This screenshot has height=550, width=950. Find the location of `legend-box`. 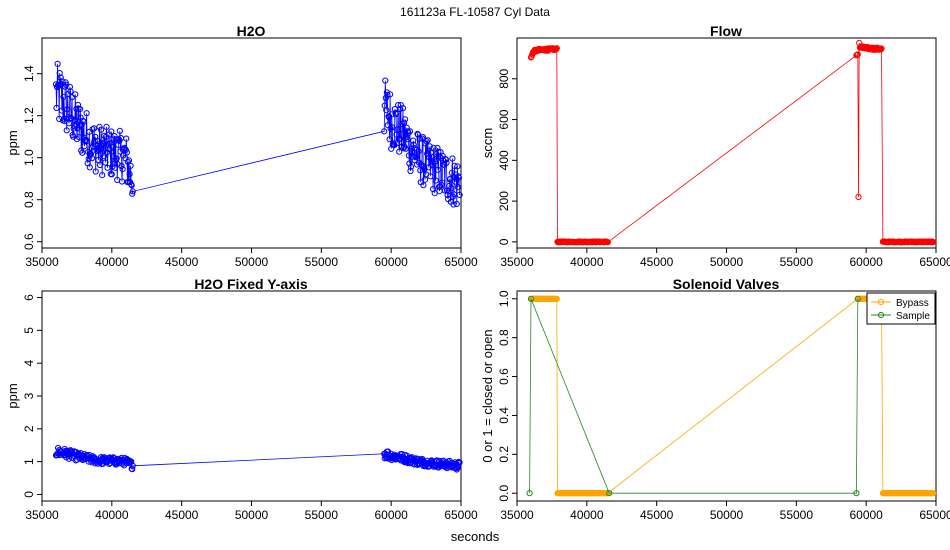

legend-box is located at coordinates (901, 308).